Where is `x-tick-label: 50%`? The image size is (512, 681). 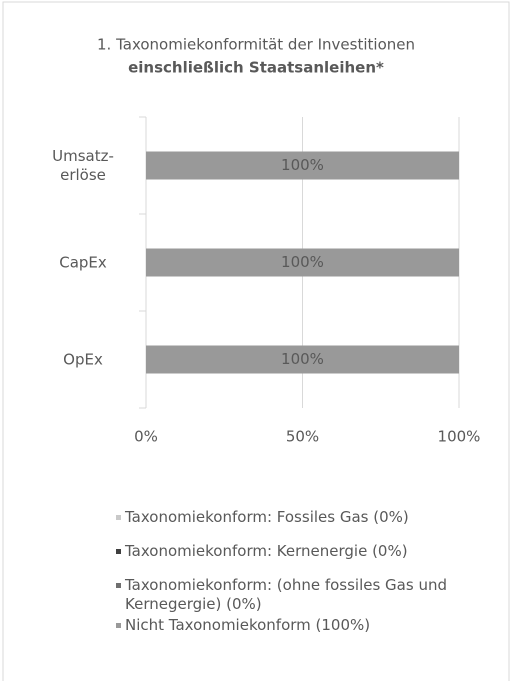
x-tick-label: 50% is located at coordinates (302, 437).